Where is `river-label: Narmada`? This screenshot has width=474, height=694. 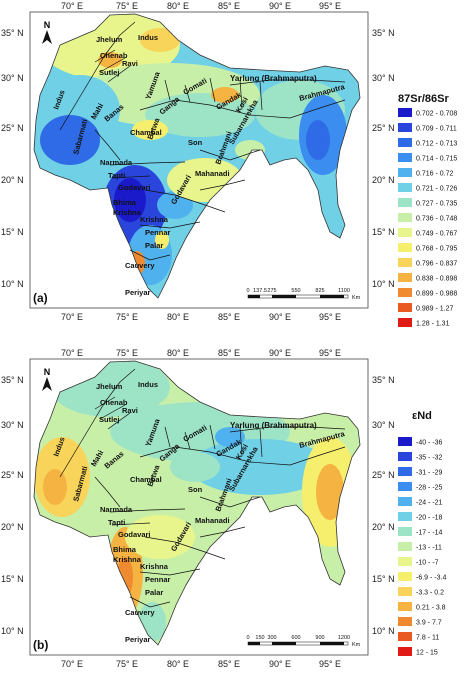
river-label: Narmada is located at coordinates (116, 509).